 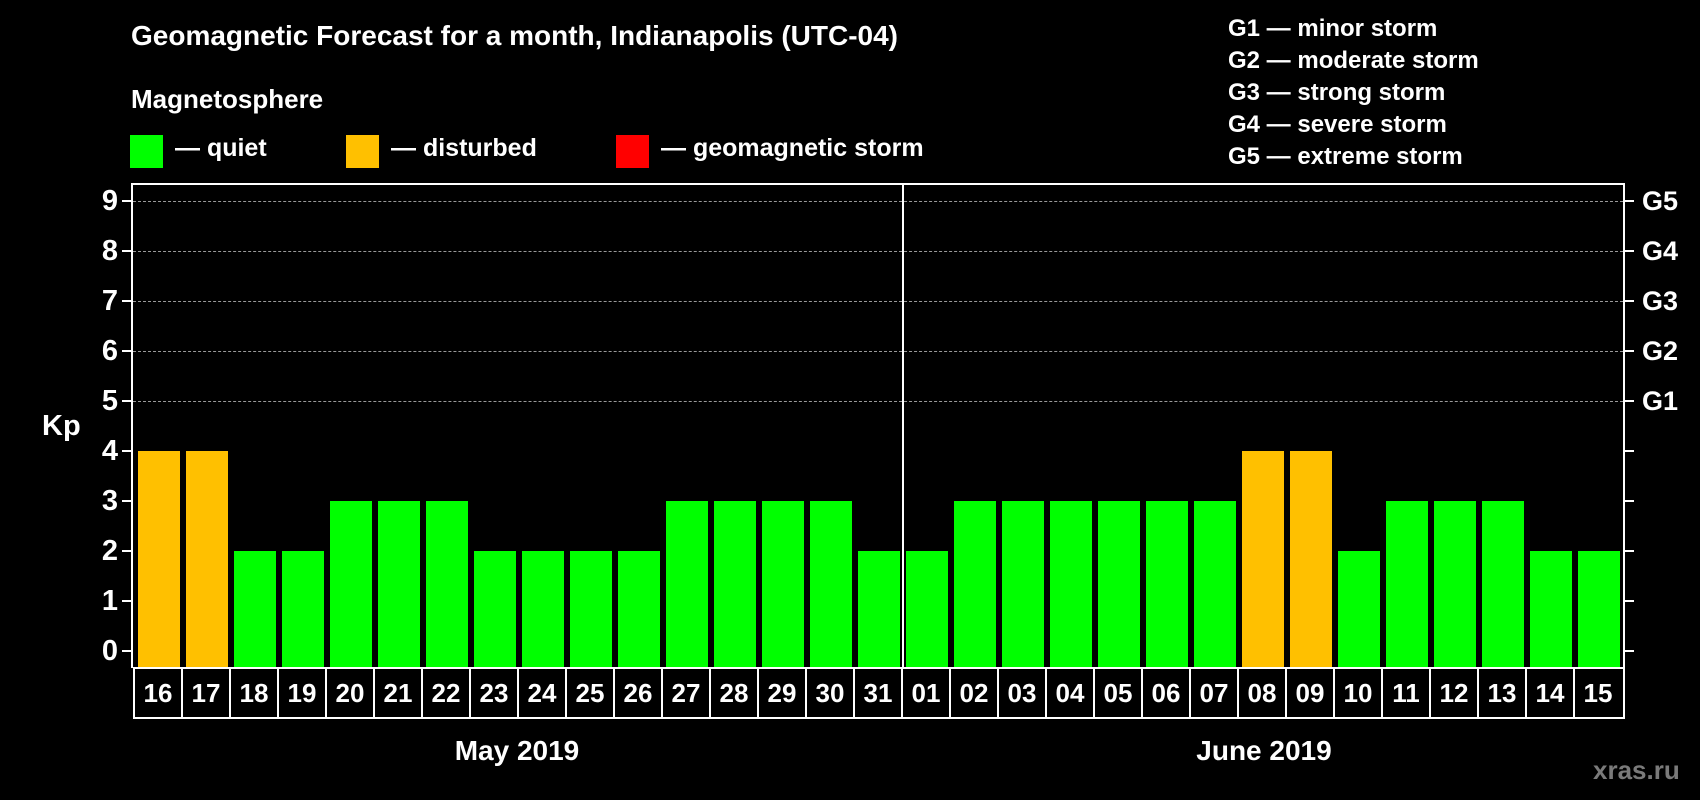 What do you see at coordinates (157, 693) in the screenshot?
I see `date-label: 16` at bounding box center [157, 693].